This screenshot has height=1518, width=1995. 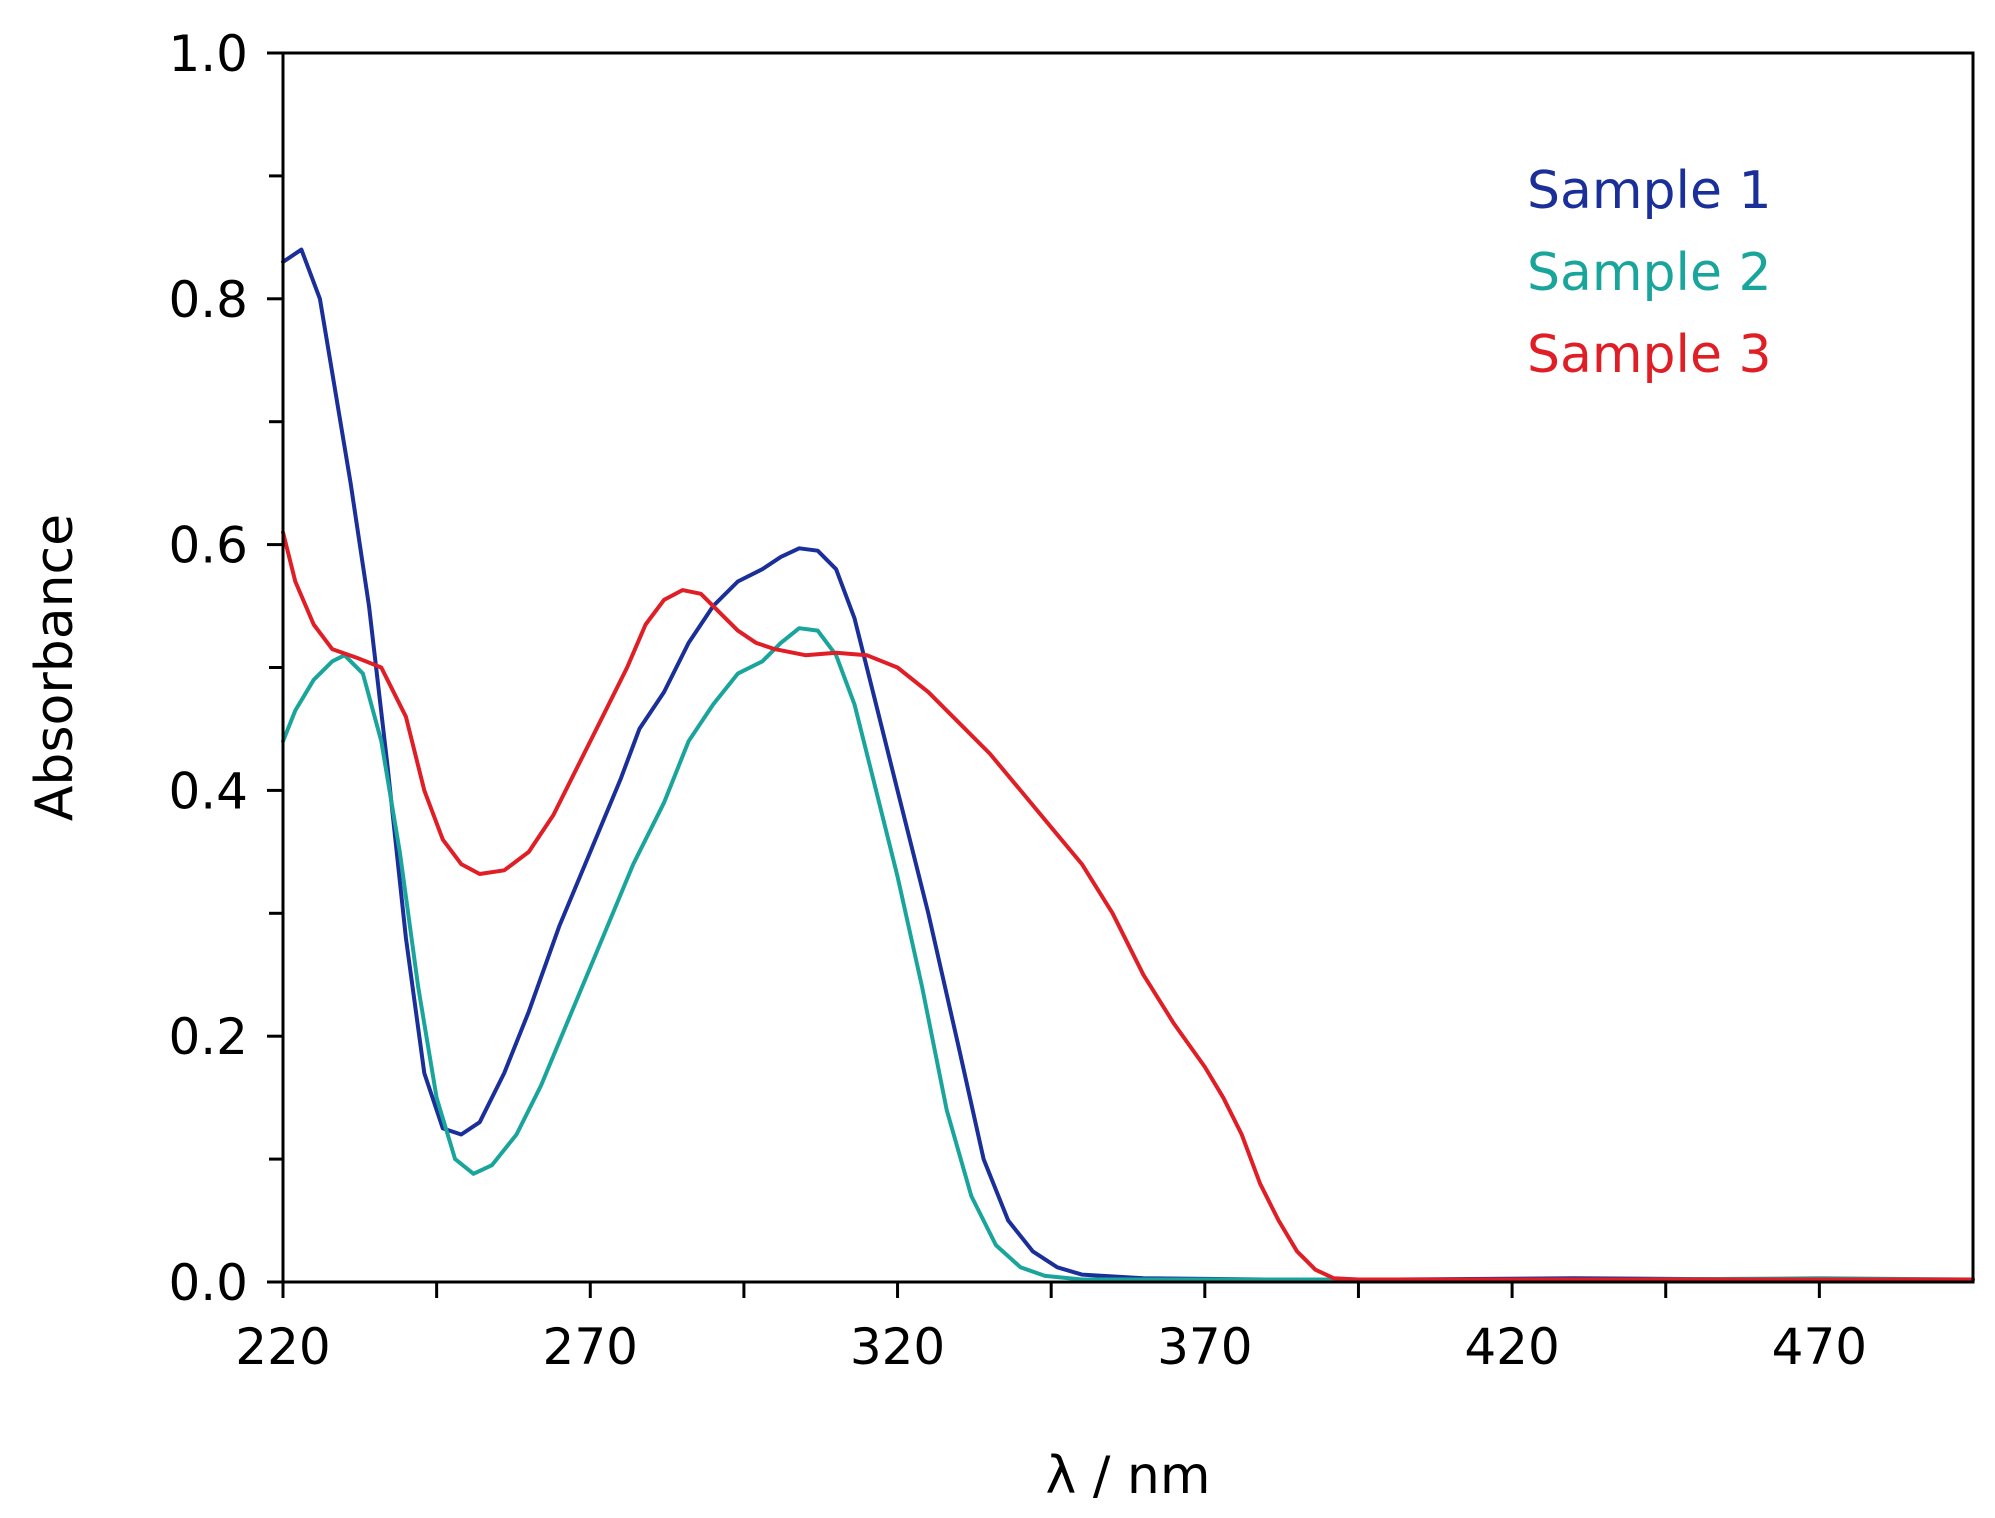 What do you see at coordinates (1819, 1347) in the screenshot?
I see `x-tick-label: 470` at bounding box center [1819, 1347].